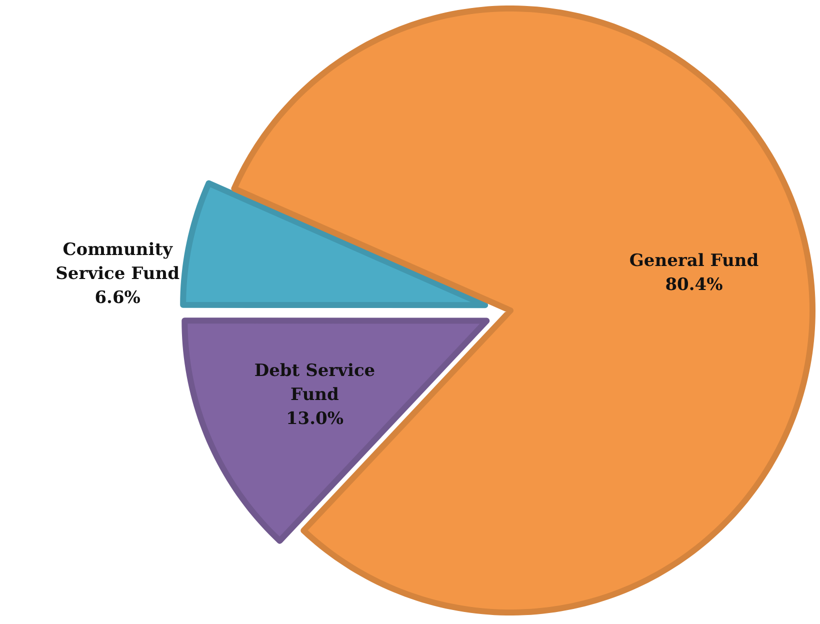 Image resolution: width=820 pixels, height=624 pixels. Describe the element at coordinates (315, 383) in the screenshot. I see `slice-label: Debt Service Fund` at that location.